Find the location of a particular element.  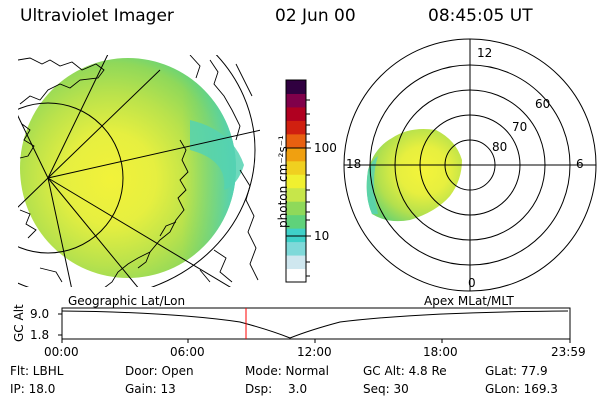

instrument-title: Ultraviolet Imager is located at coordinates (97, 16).